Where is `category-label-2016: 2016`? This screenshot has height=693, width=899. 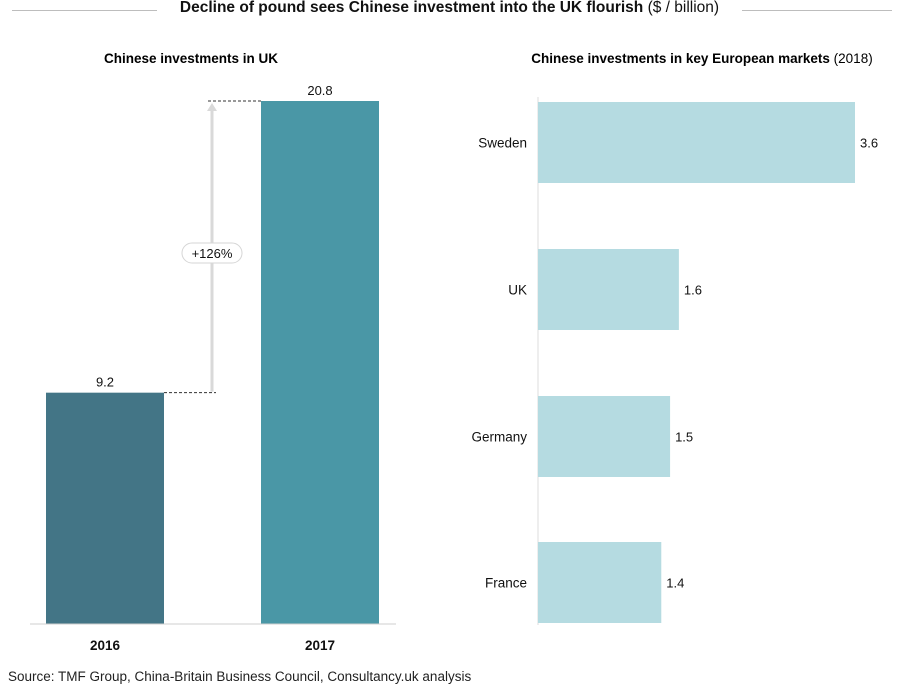
category-label-2016: 2016 is located at coordinates (105, 645).